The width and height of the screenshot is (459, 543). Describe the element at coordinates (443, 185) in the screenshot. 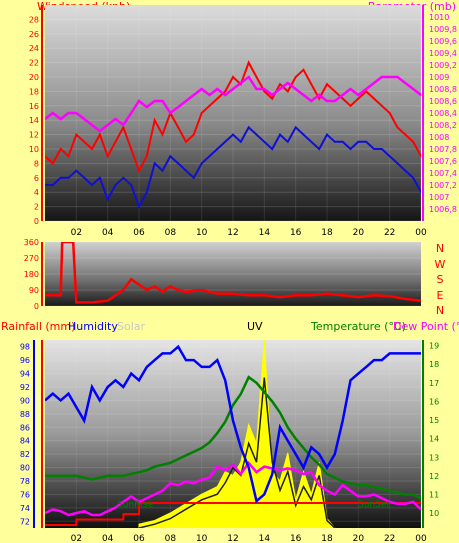

I see `y2-tick-label: 1007,2` at that location.